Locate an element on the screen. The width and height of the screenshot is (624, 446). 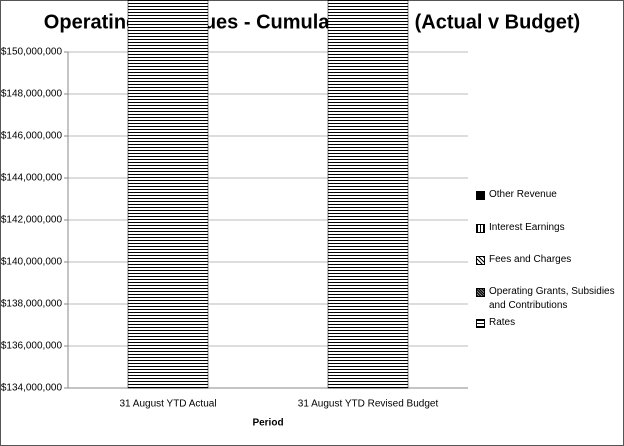
legend-label: Other Revenue is located at coordinates (523, 194).